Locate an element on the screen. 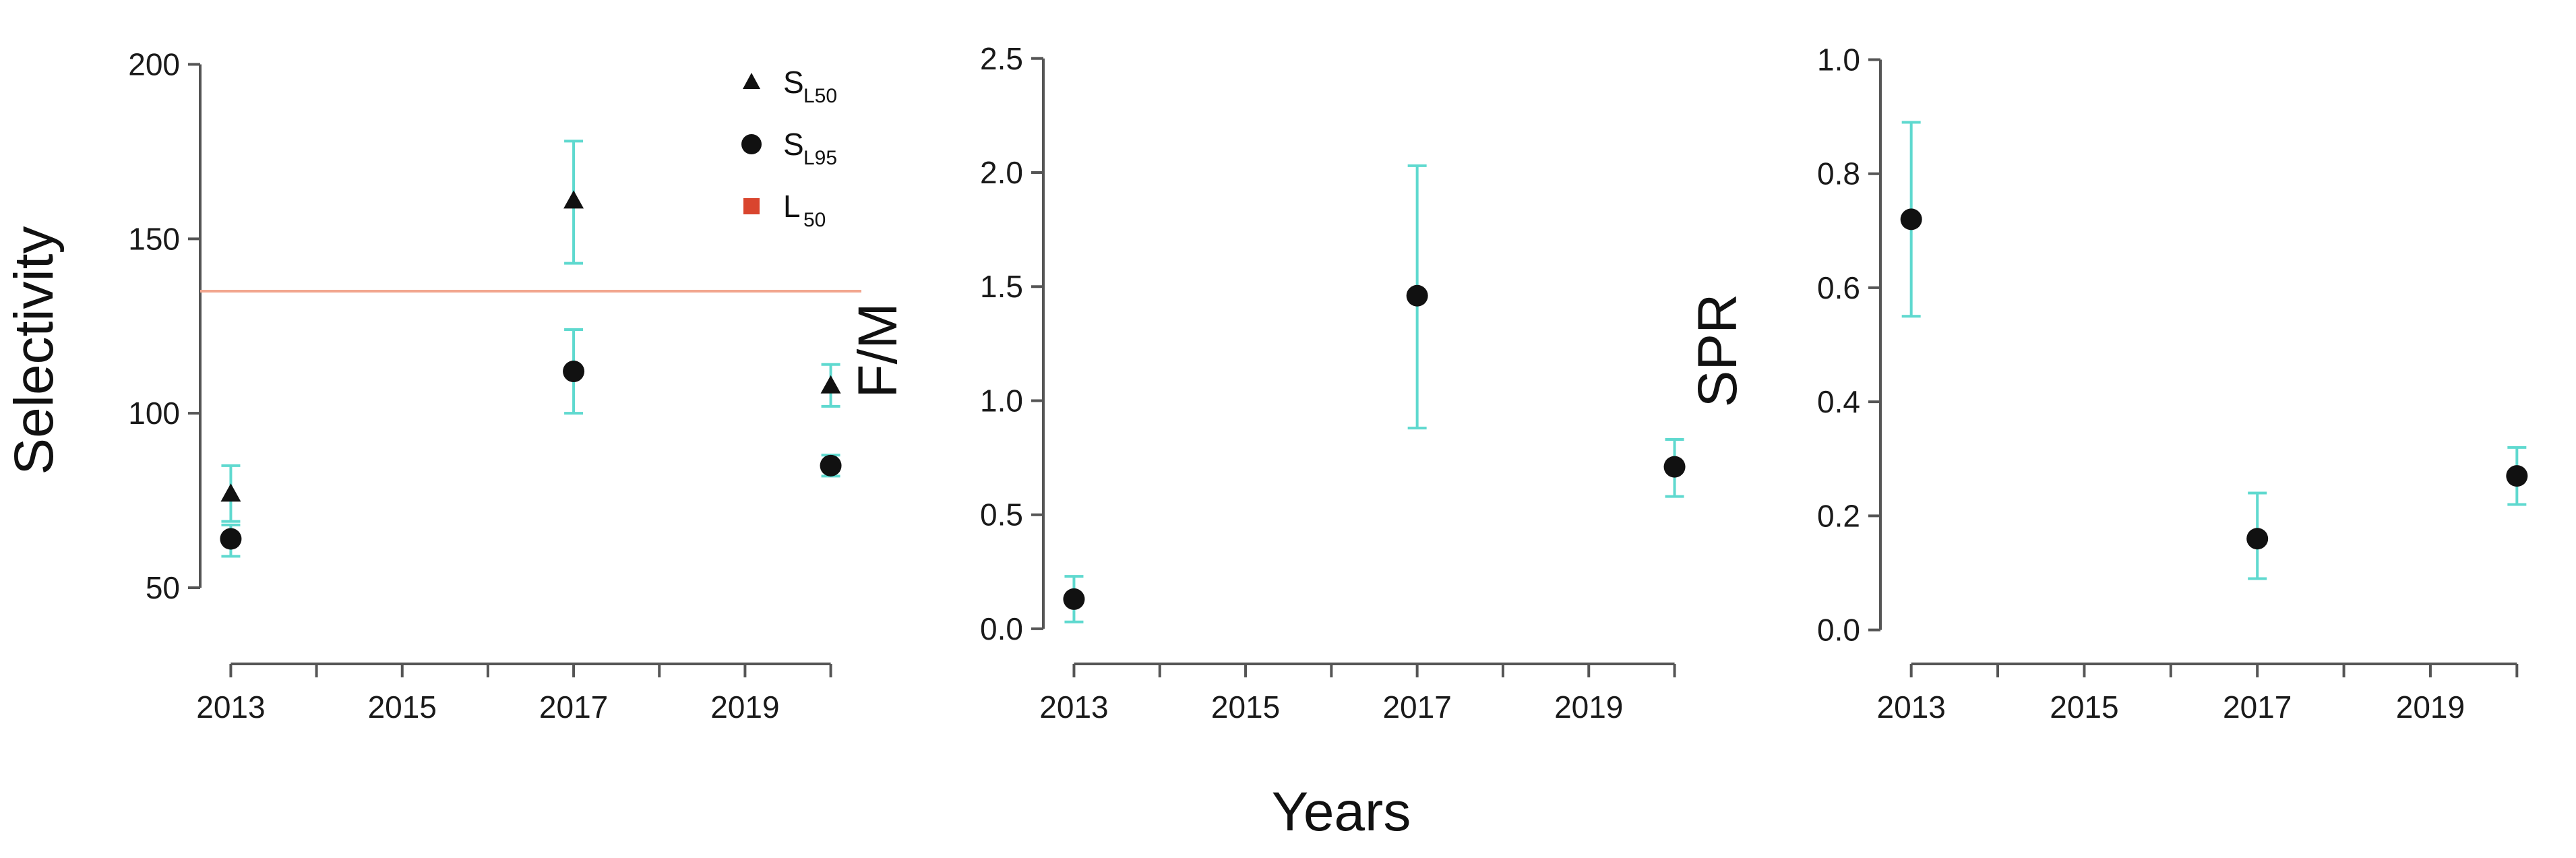 Image resolution: width=2576 pixels, height=858 pixels. y-tick-label: 2.0 is located at coordinates (1002, 172).